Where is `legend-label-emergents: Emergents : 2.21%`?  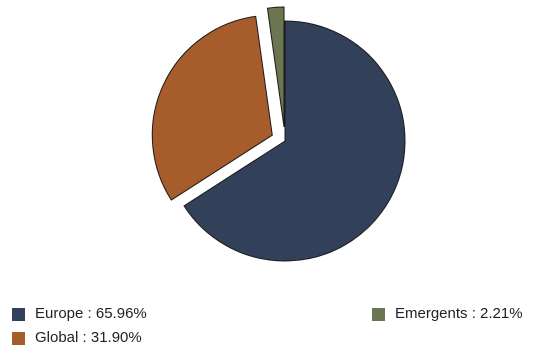 legend-label-emergents: Emergents : 2.21% is located at coordinates (459, 313).